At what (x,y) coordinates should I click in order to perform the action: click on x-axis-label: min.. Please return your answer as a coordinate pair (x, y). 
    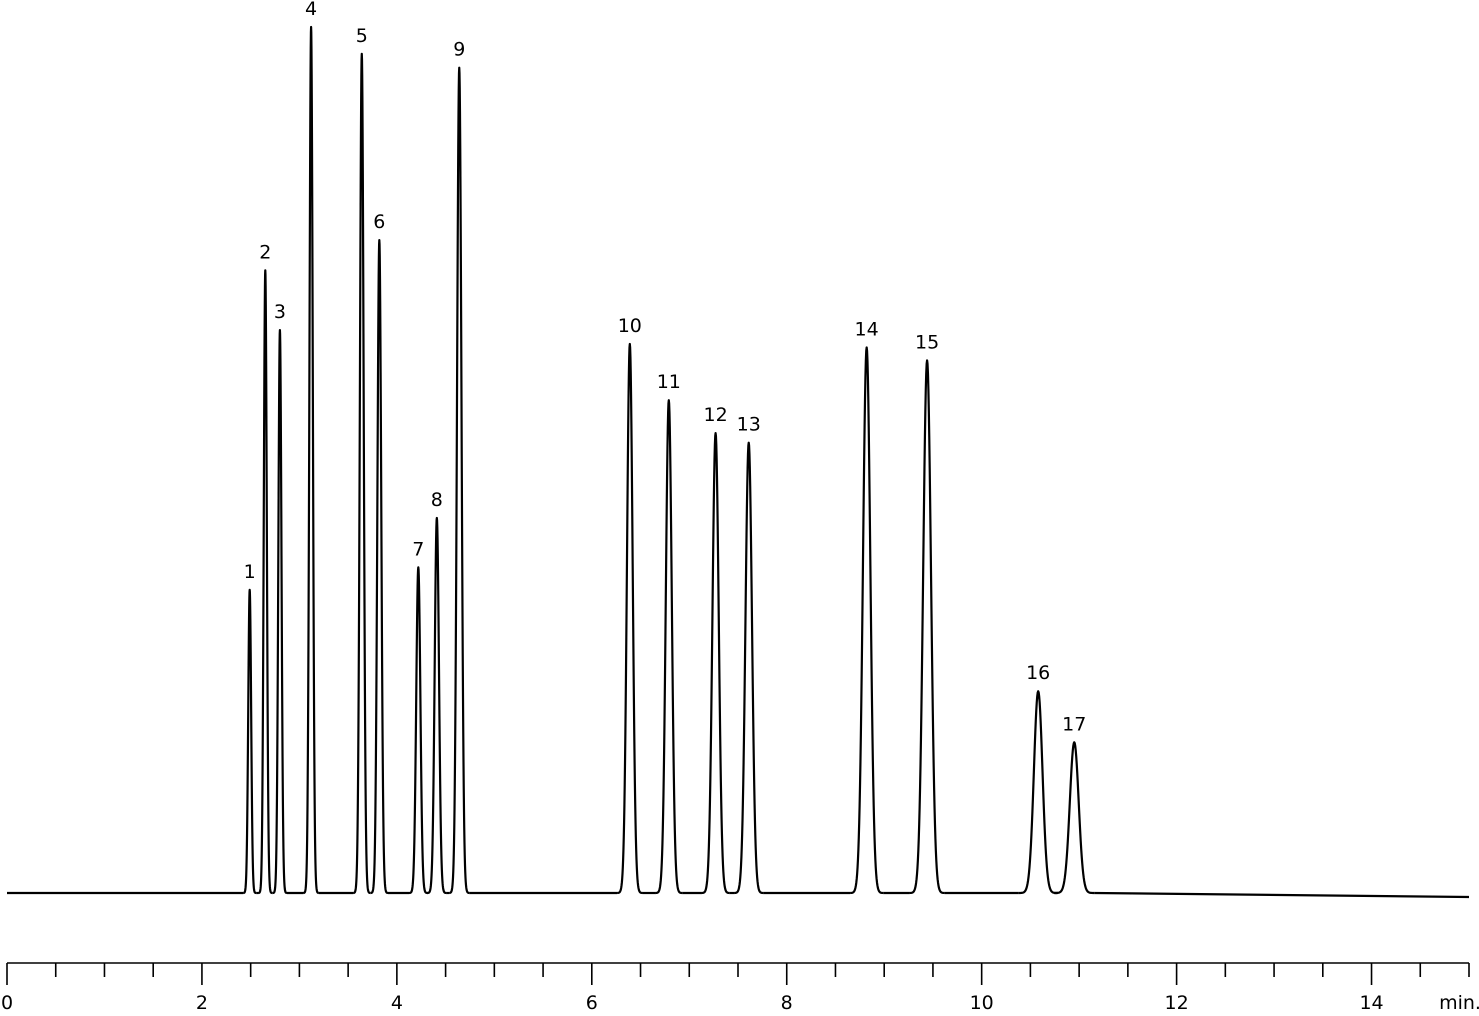
    Looking at the image, I should click on (1459, 1003).